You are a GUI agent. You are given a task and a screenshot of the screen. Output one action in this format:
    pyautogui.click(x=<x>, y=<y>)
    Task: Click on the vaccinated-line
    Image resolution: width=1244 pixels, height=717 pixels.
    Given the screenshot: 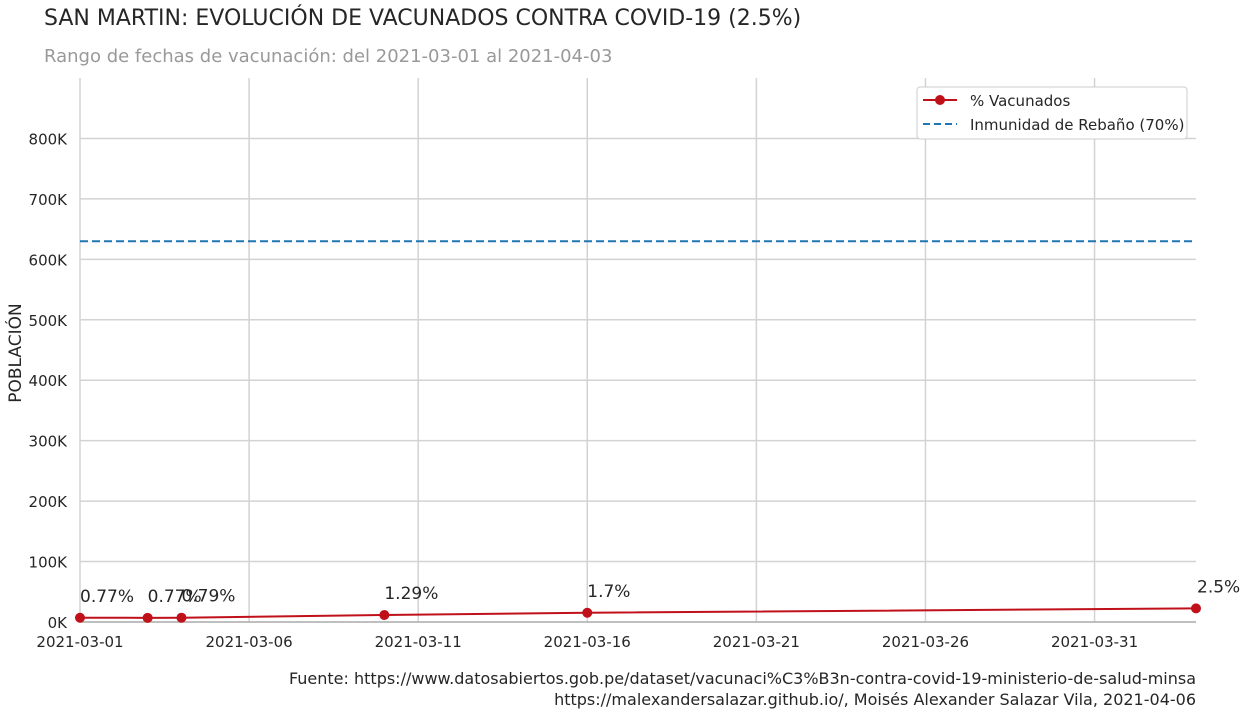 What is the action you would take?
    pyautogui.click(x=638, y=613)
    